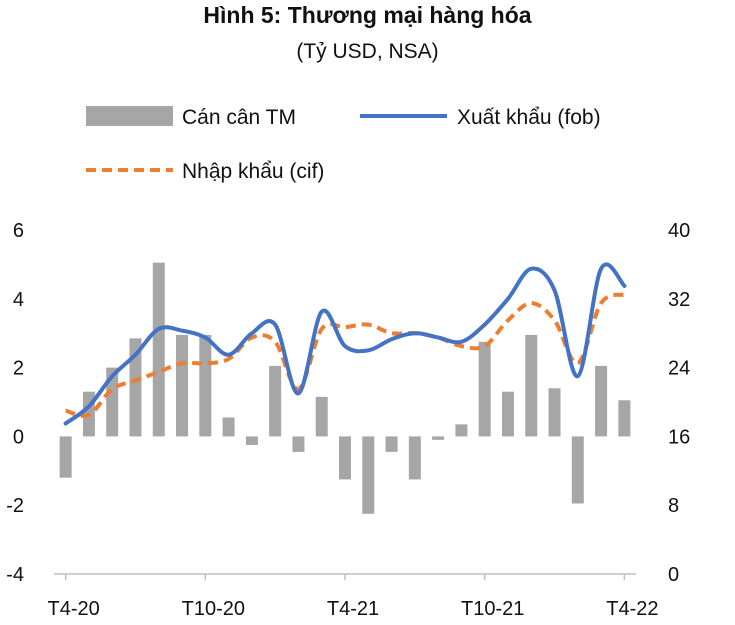 The height and width of the screenshot is (625, 735). I want to click on left-tick-label: -2, so click(15, 506).